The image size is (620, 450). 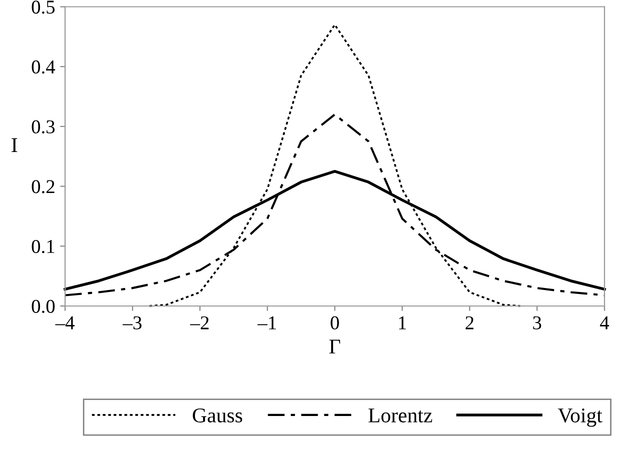 What do you see at coordinates (65, 323) in the screenshot?
I see `x-tick-label: –4` at bounding box center [65, 323].